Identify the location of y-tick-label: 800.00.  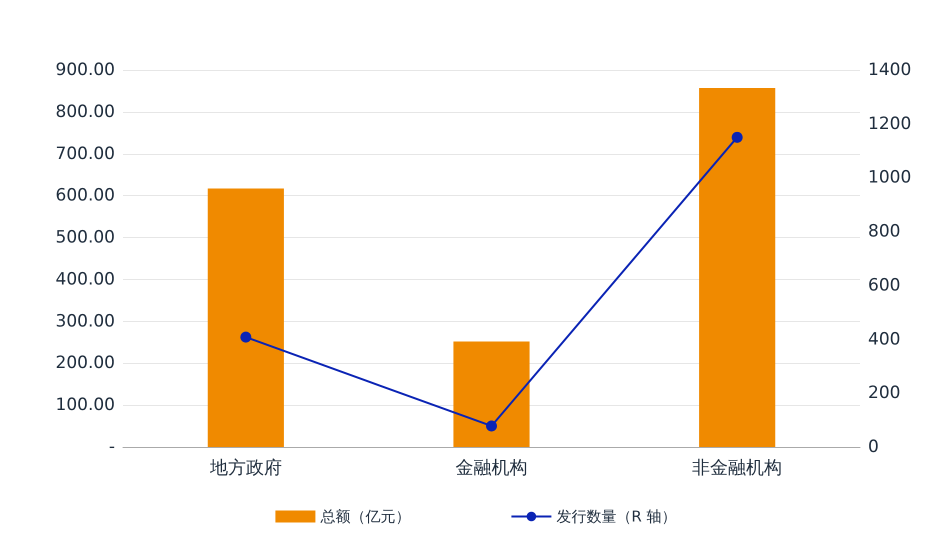
(85, 112).